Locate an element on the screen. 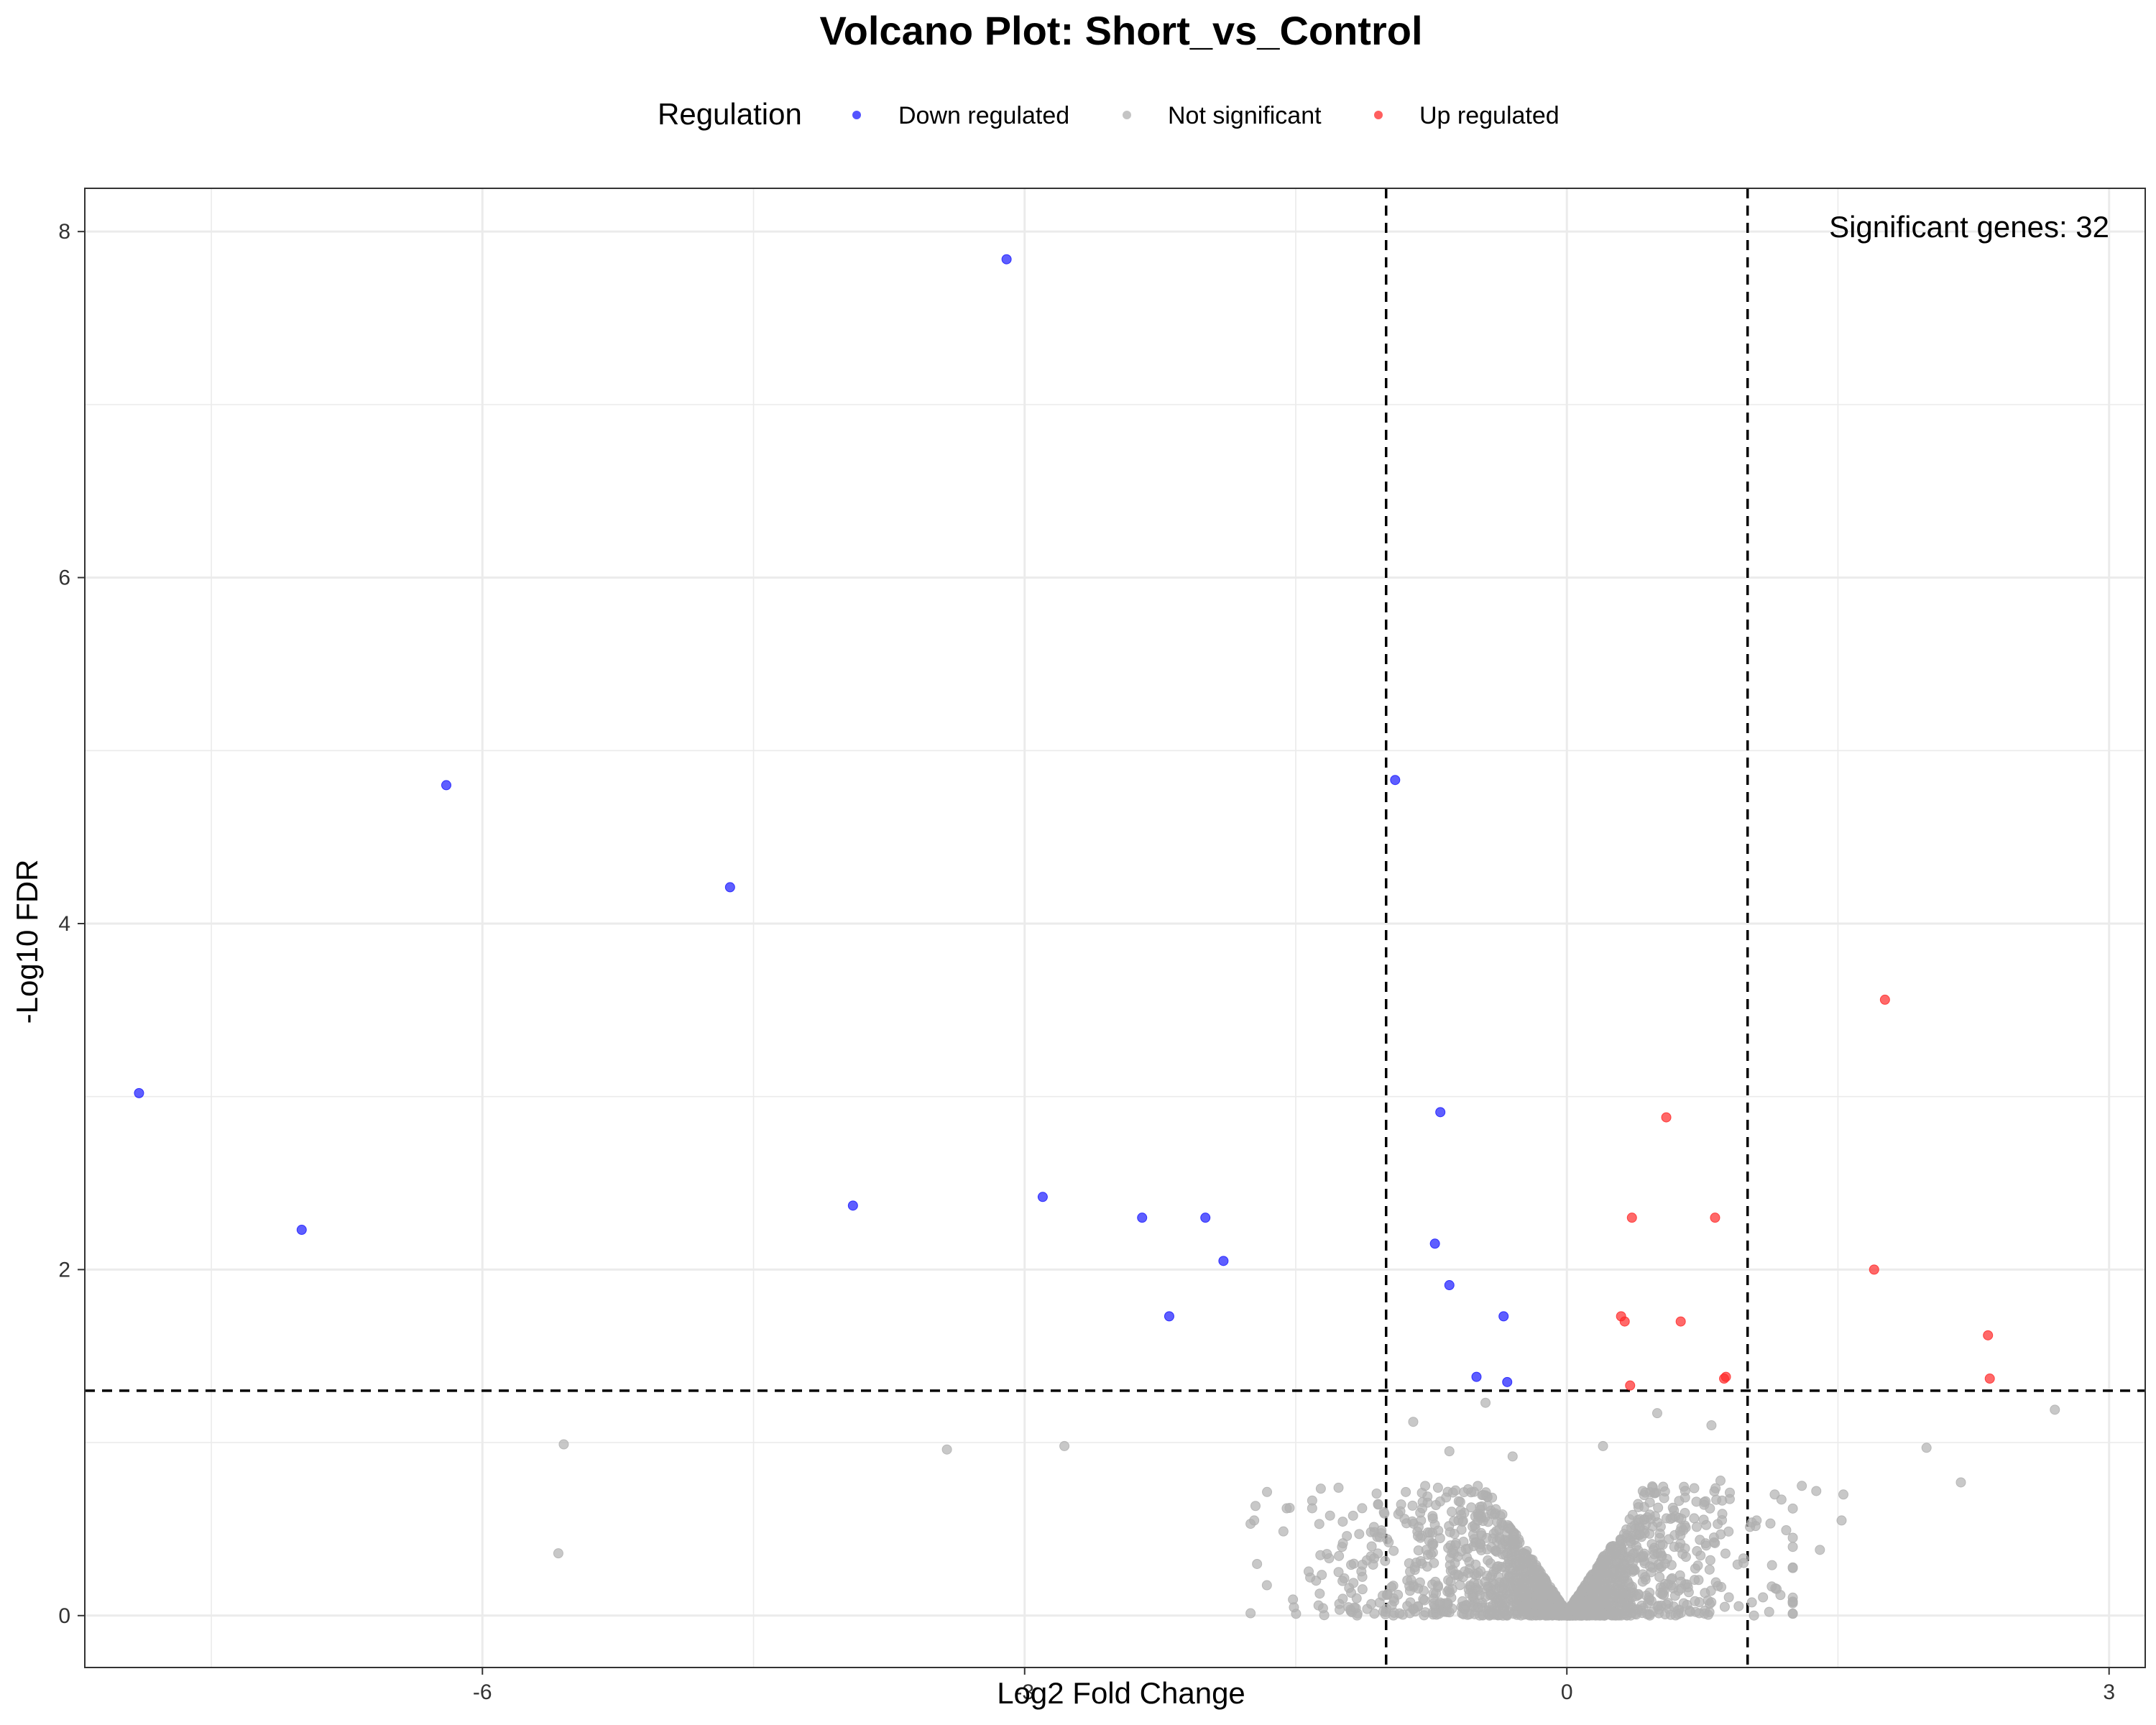 This screenshot has height=1725, width=2156. legend-dot-down is located at coordinates (857, 115).